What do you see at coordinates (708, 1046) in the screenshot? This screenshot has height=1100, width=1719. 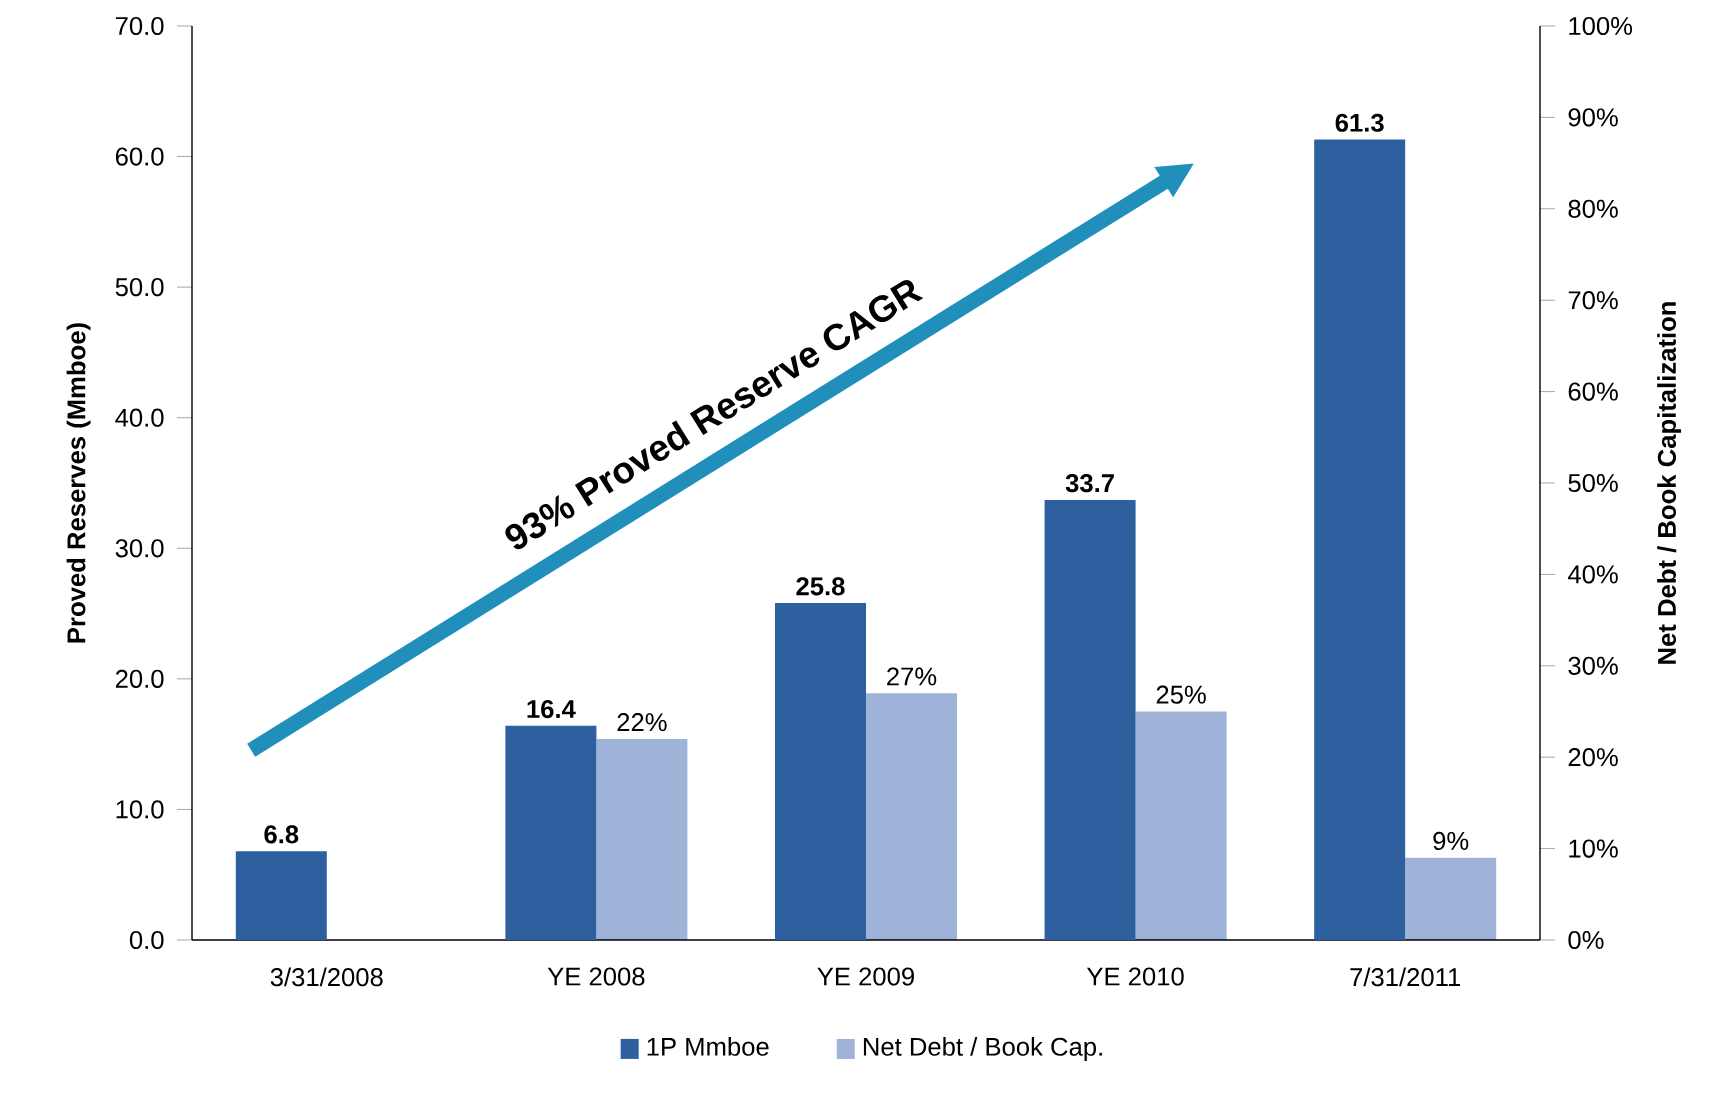 I see `legend-label: 1P Mmboe` at bounding box center [708, 1046].